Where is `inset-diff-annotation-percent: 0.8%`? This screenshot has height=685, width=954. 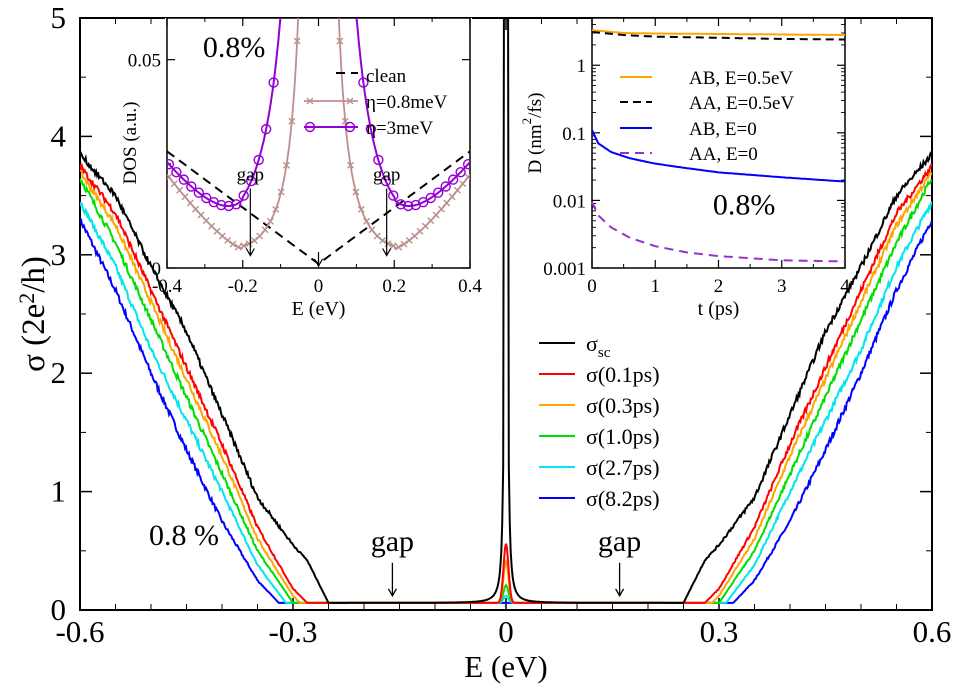
inset-diff-annotation-percent: 0.8% is located at coordinates (744, 205).